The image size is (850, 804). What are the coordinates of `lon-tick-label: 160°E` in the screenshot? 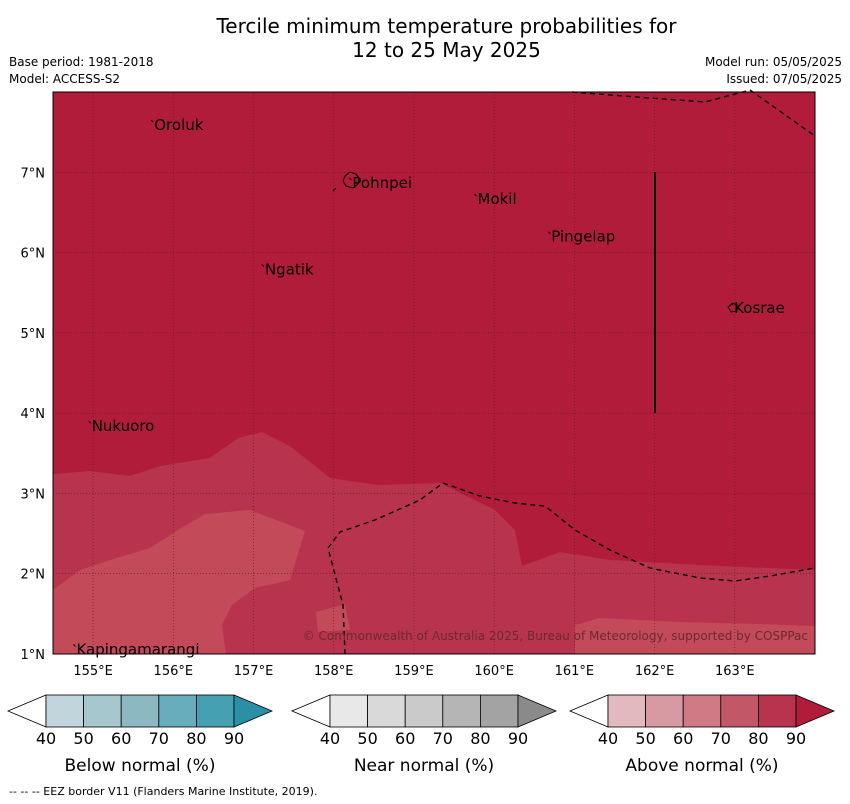 It's located at (494, 671).